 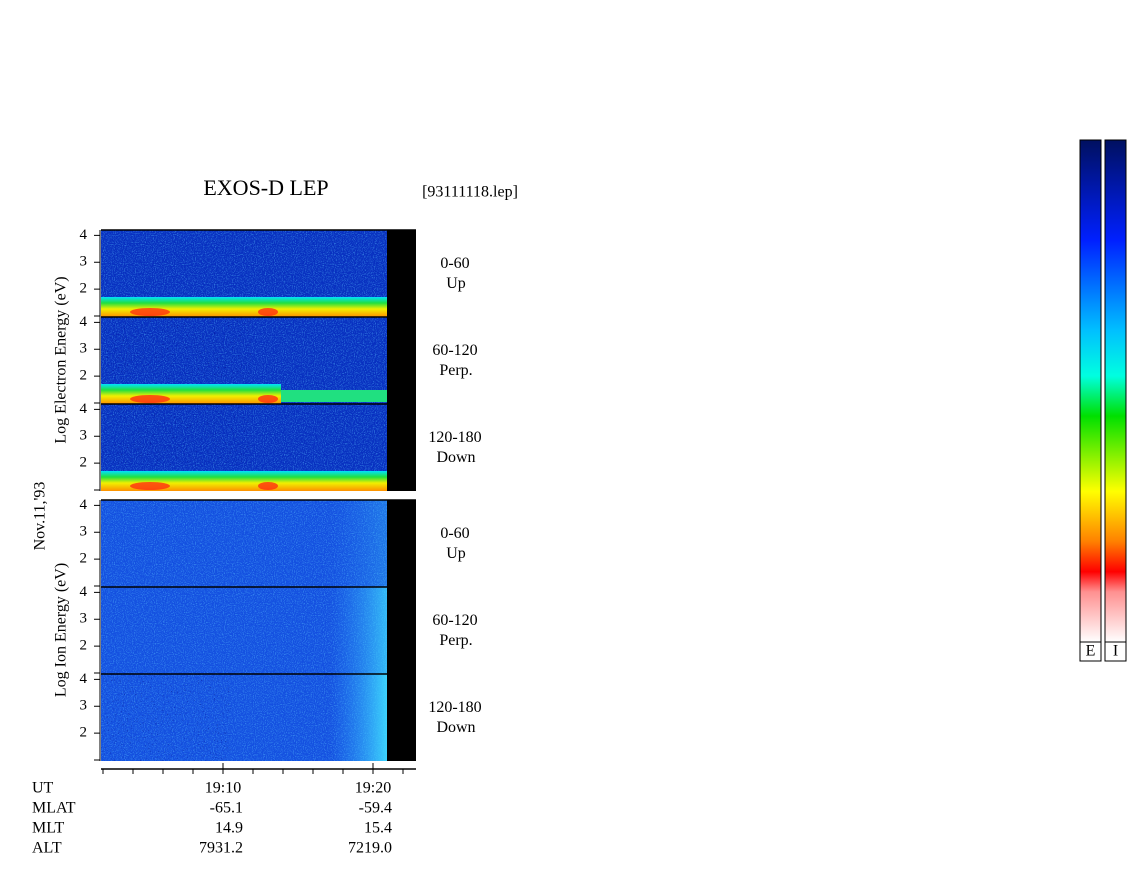 I want to click on ephemeris-label: ALT, so click(x=47, y=848).